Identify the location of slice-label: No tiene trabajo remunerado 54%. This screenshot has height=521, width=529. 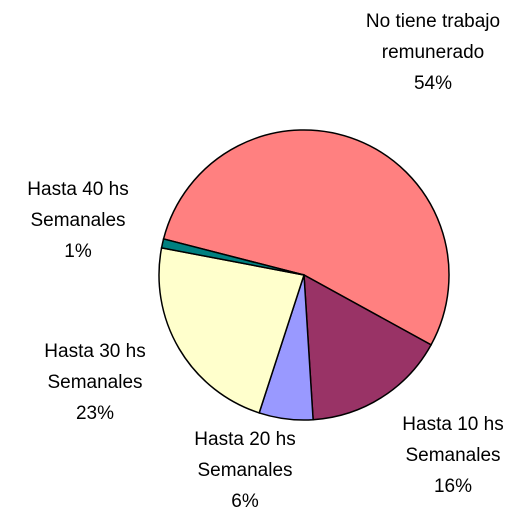
(433, 52).